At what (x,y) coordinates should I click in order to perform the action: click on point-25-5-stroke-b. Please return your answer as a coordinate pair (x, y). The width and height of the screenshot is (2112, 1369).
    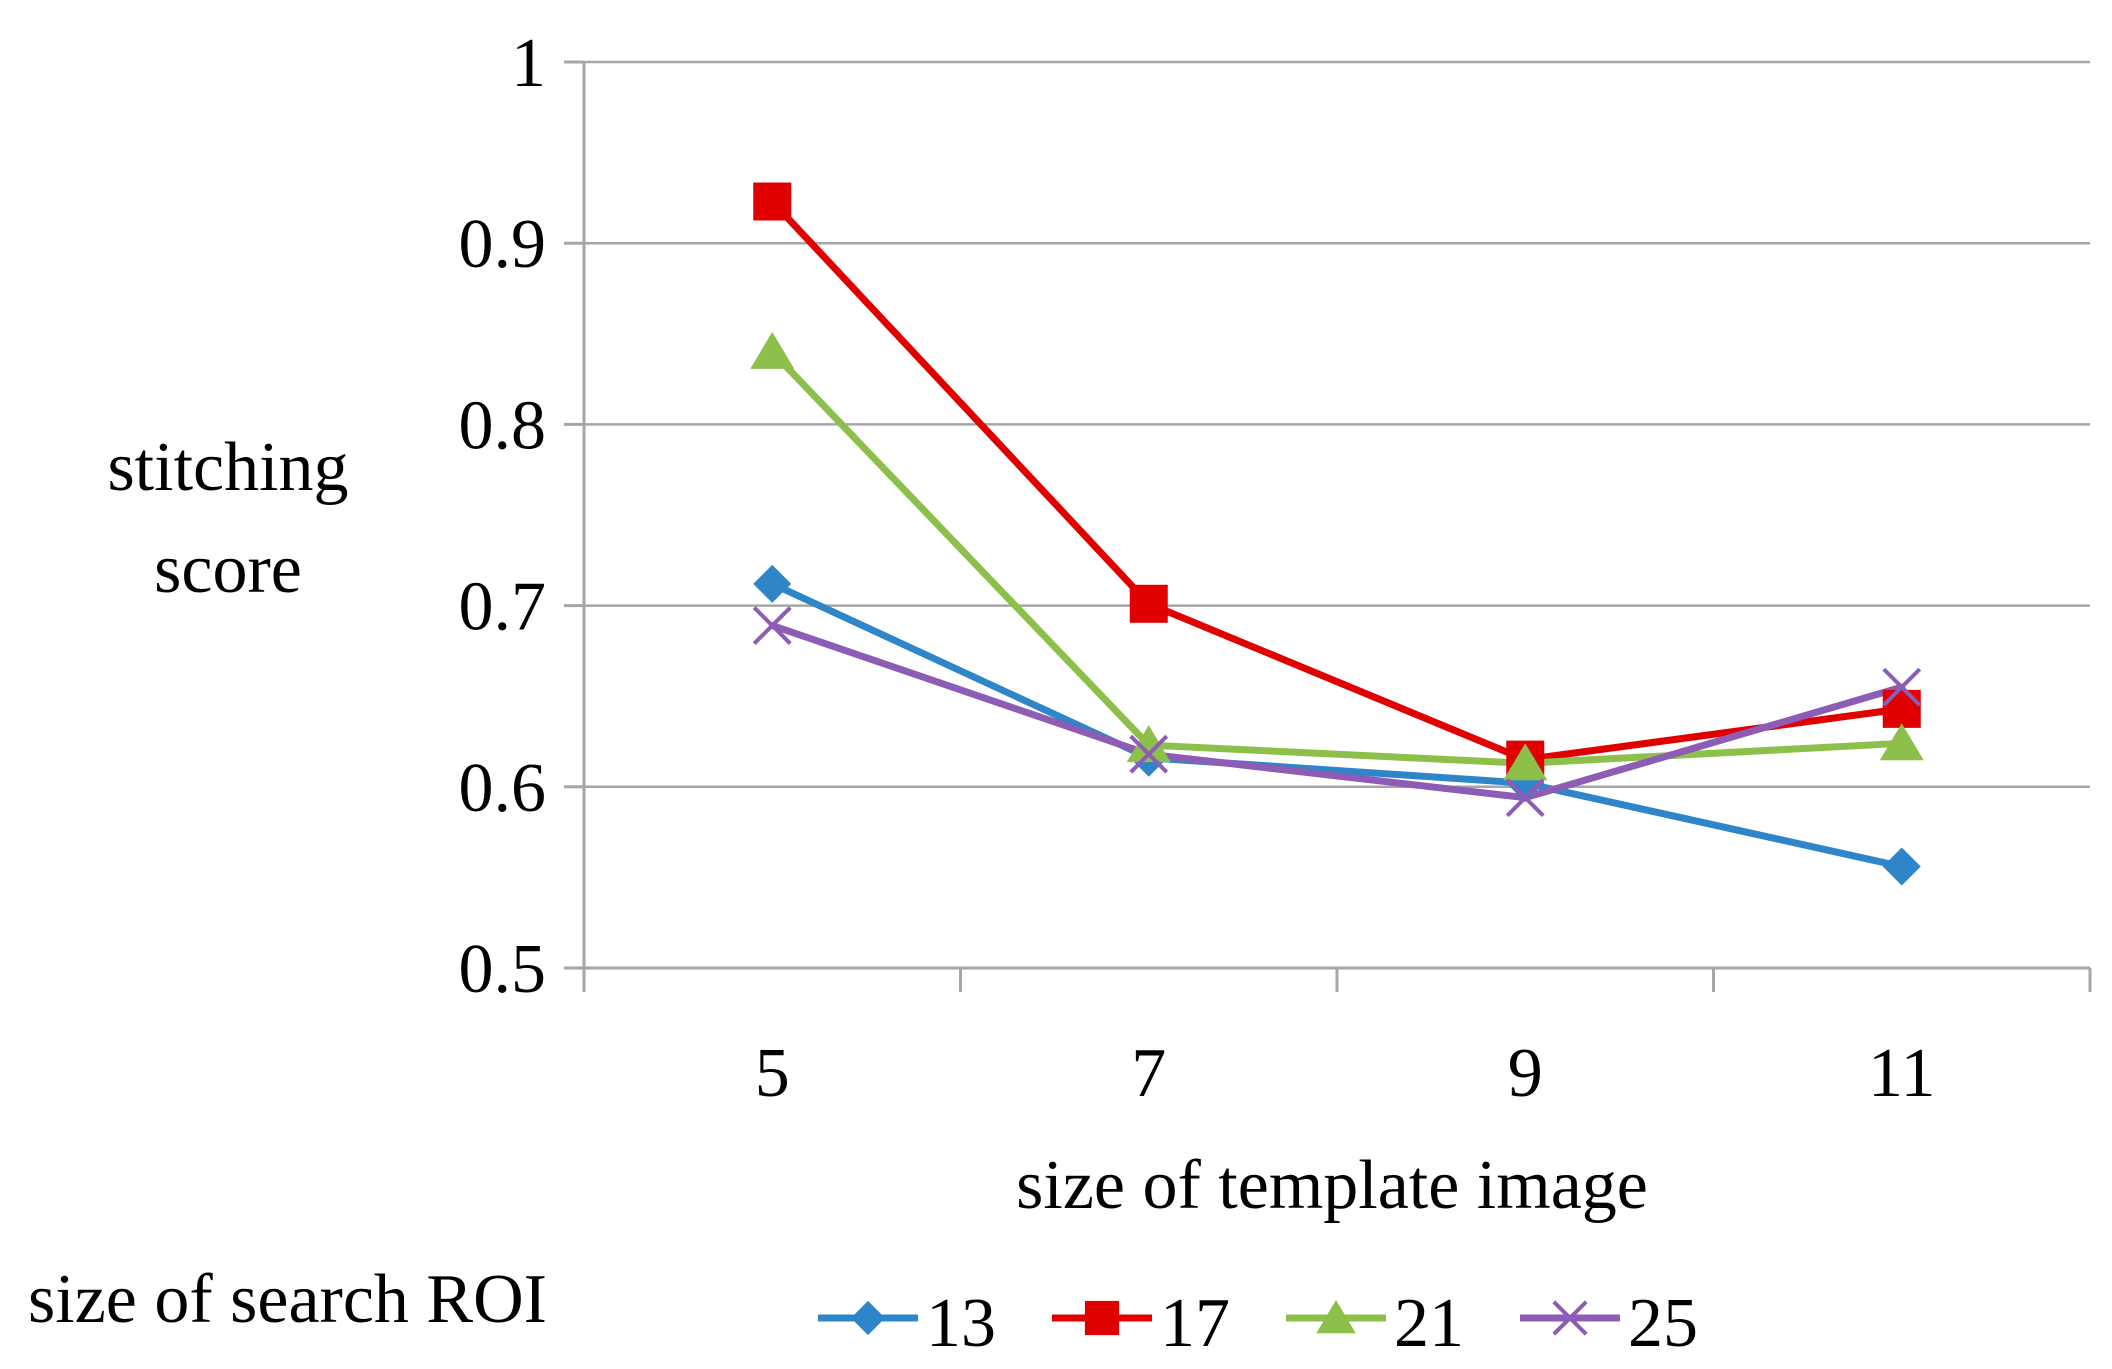
    Looking at the image, I should click on (772, 625).